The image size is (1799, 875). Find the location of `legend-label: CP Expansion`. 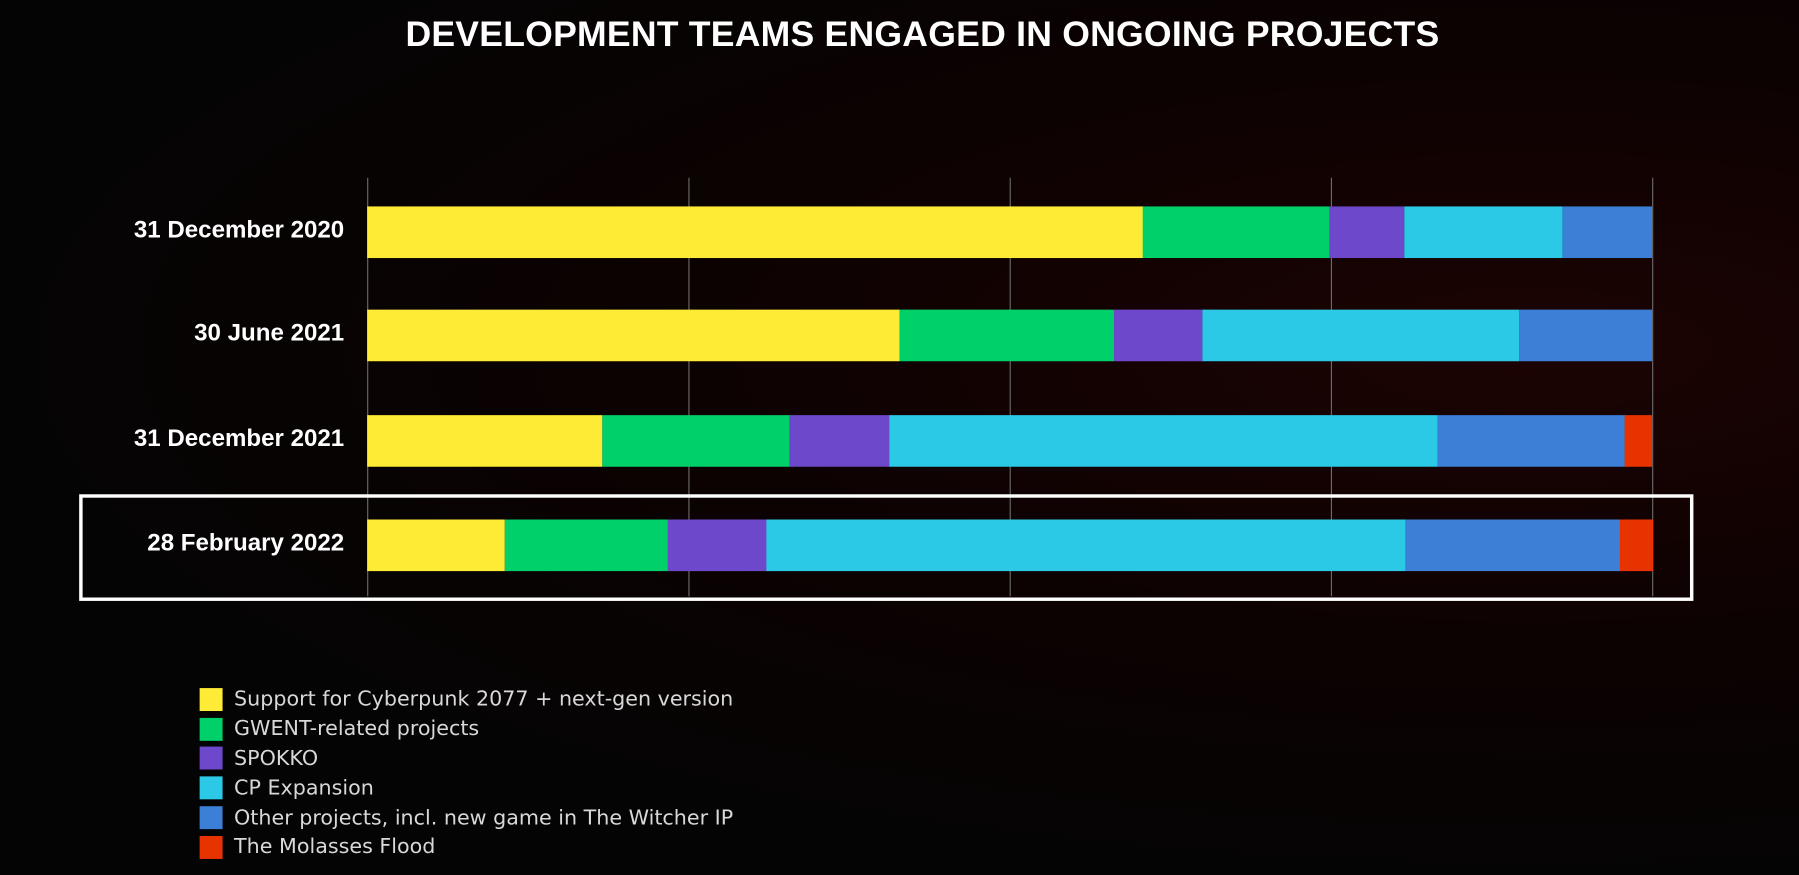

legend-label: CP Expansion is located at coordinates (304, 788).